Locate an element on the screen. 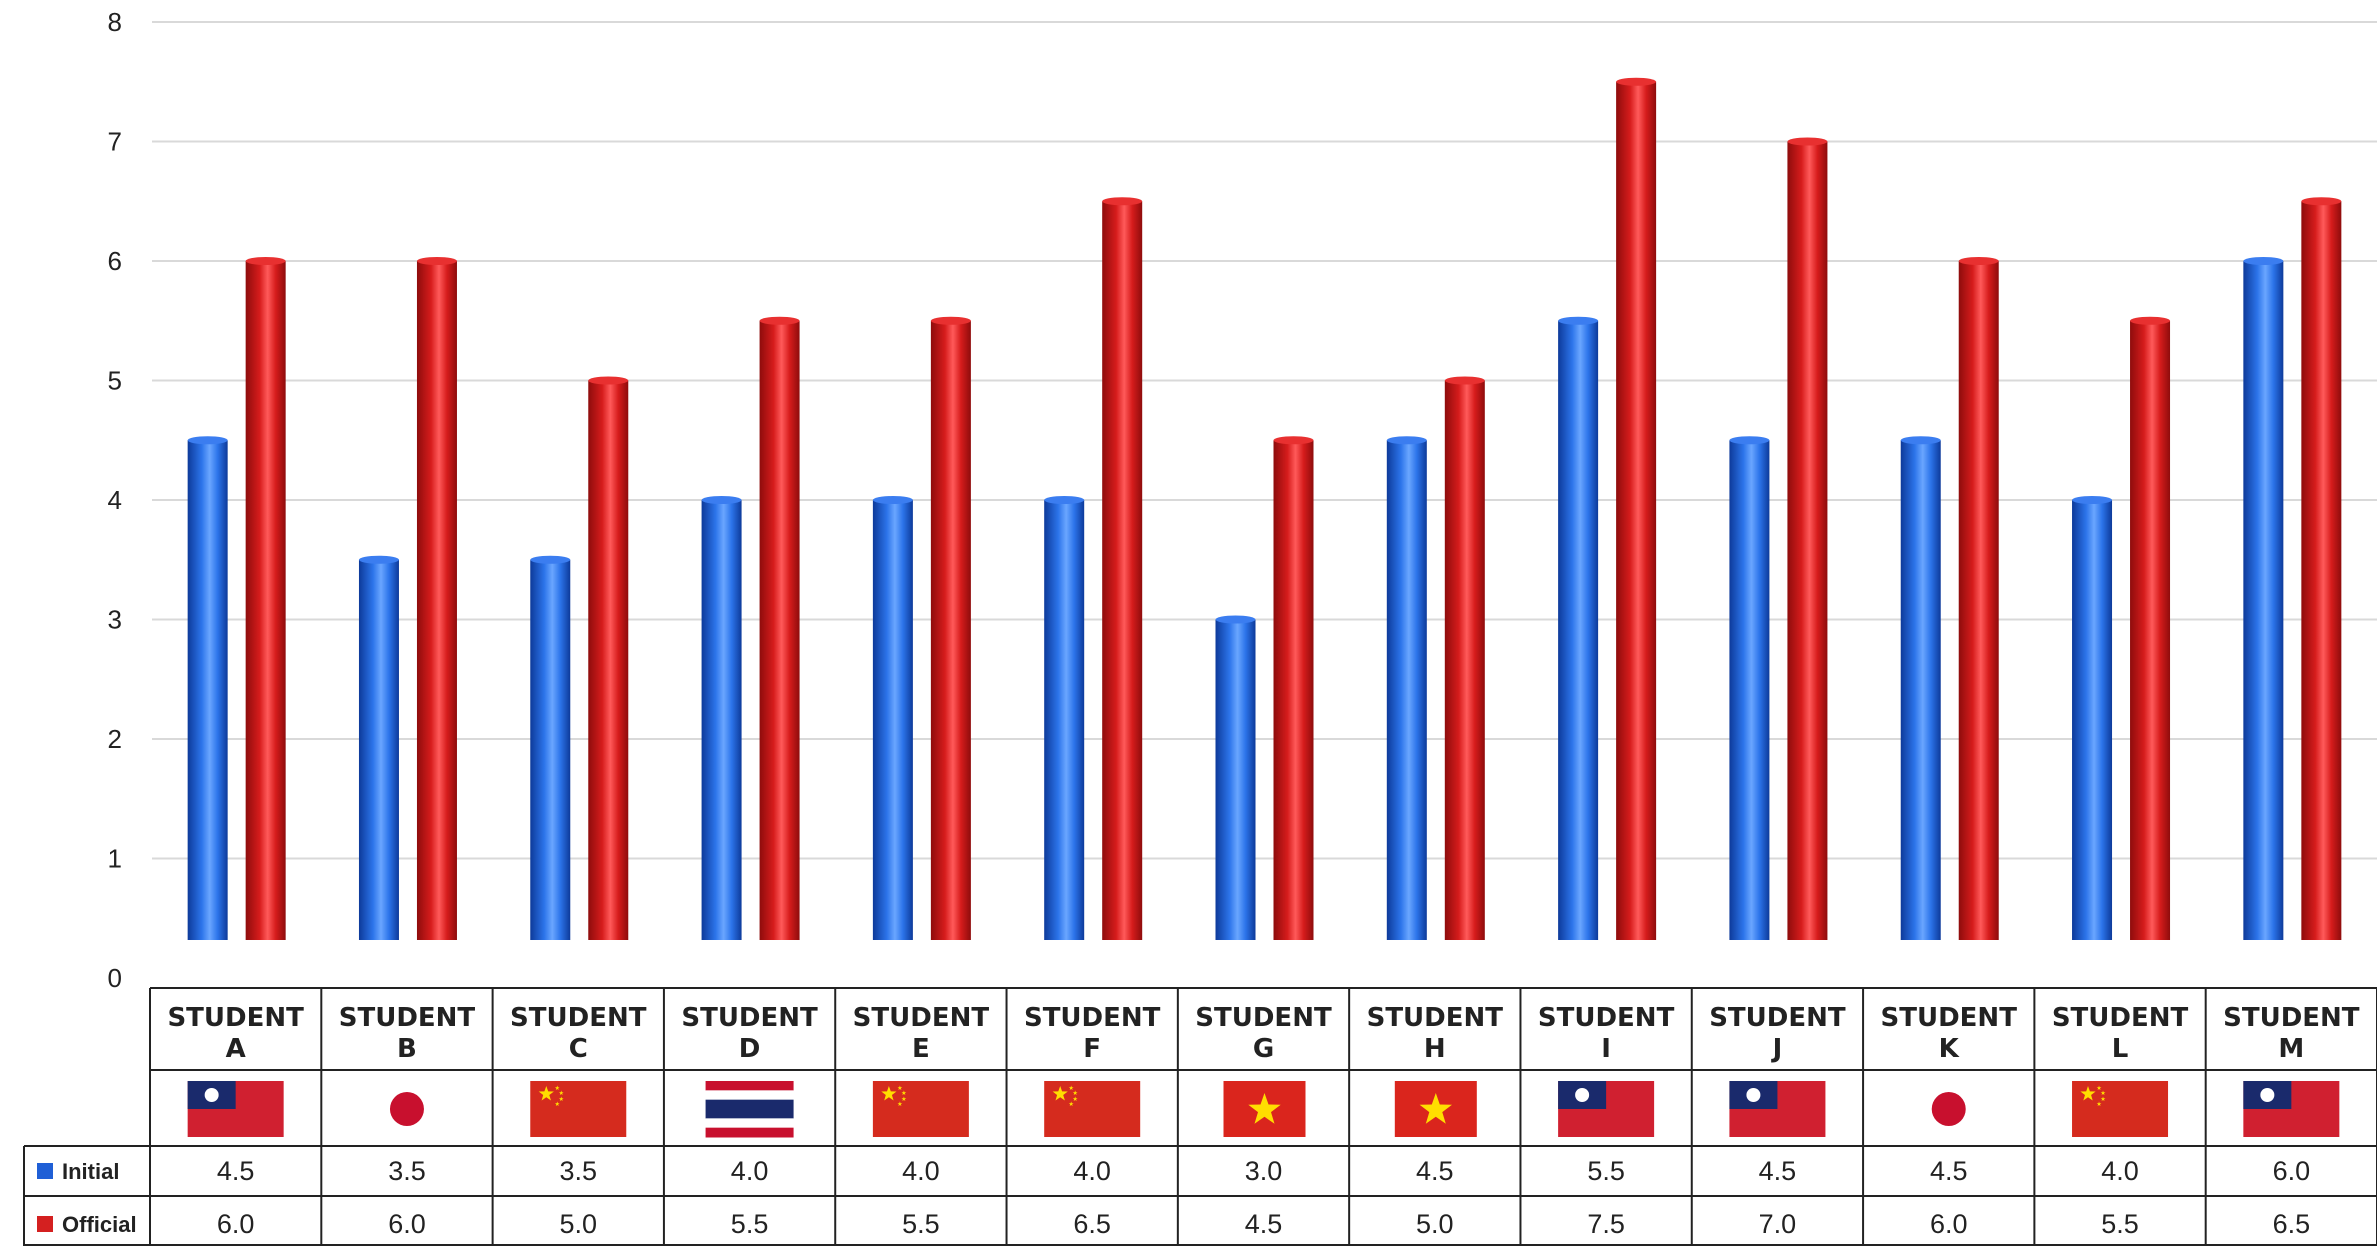 The image size is (2377, 1246). category-label: STUDENT D is located at coordinates (749, 1033).